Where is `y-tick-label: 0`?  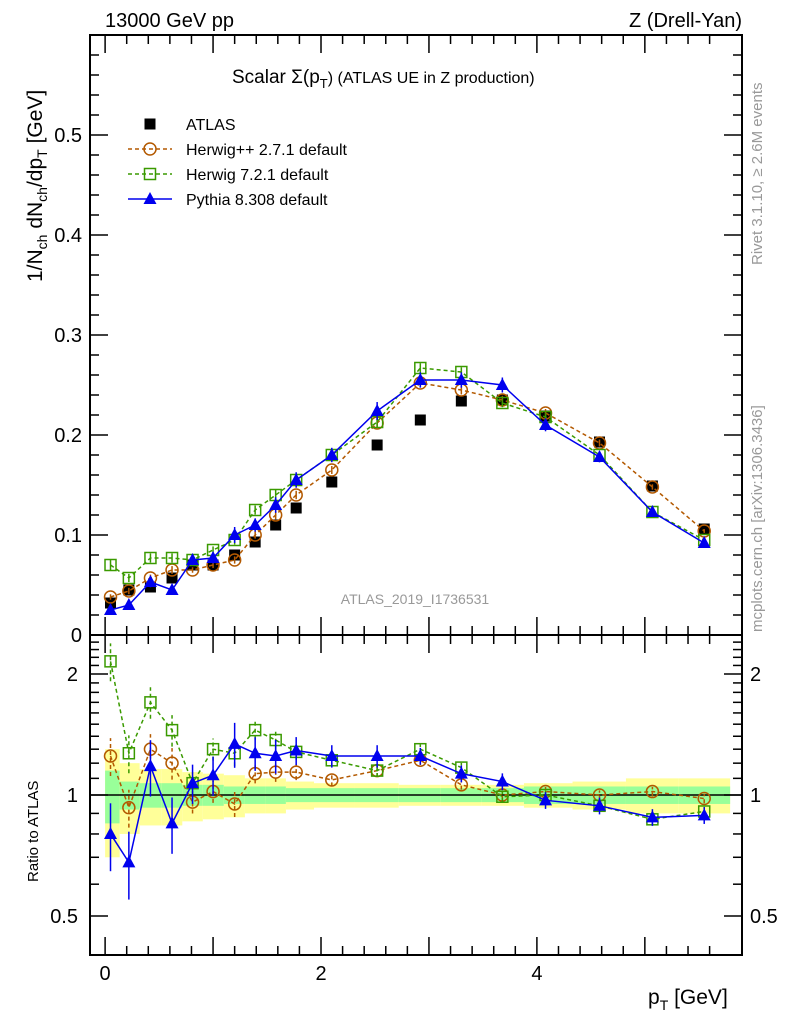
y-tick-label: 0 is located at coordinates (76, 636).